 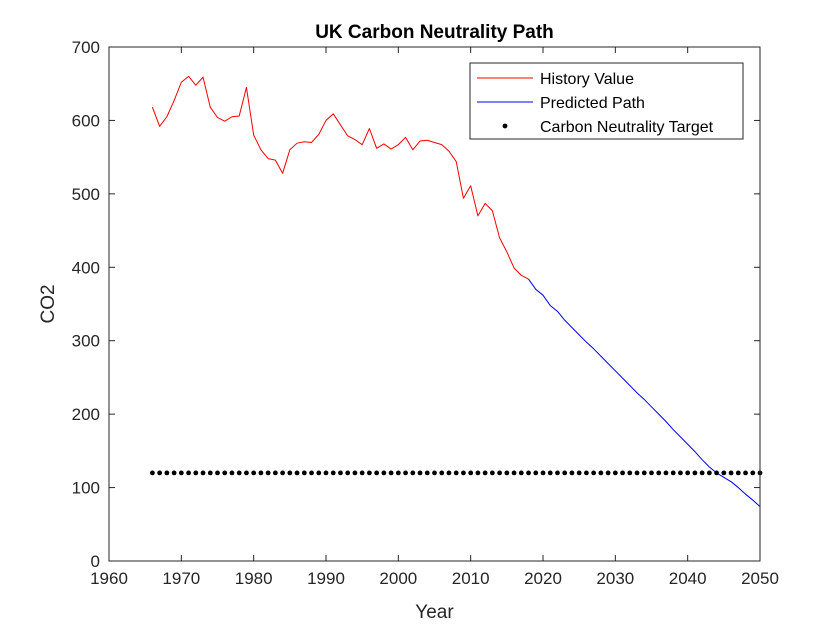 I want to click on y-tick-label: 200, so click(x=86, y=414).